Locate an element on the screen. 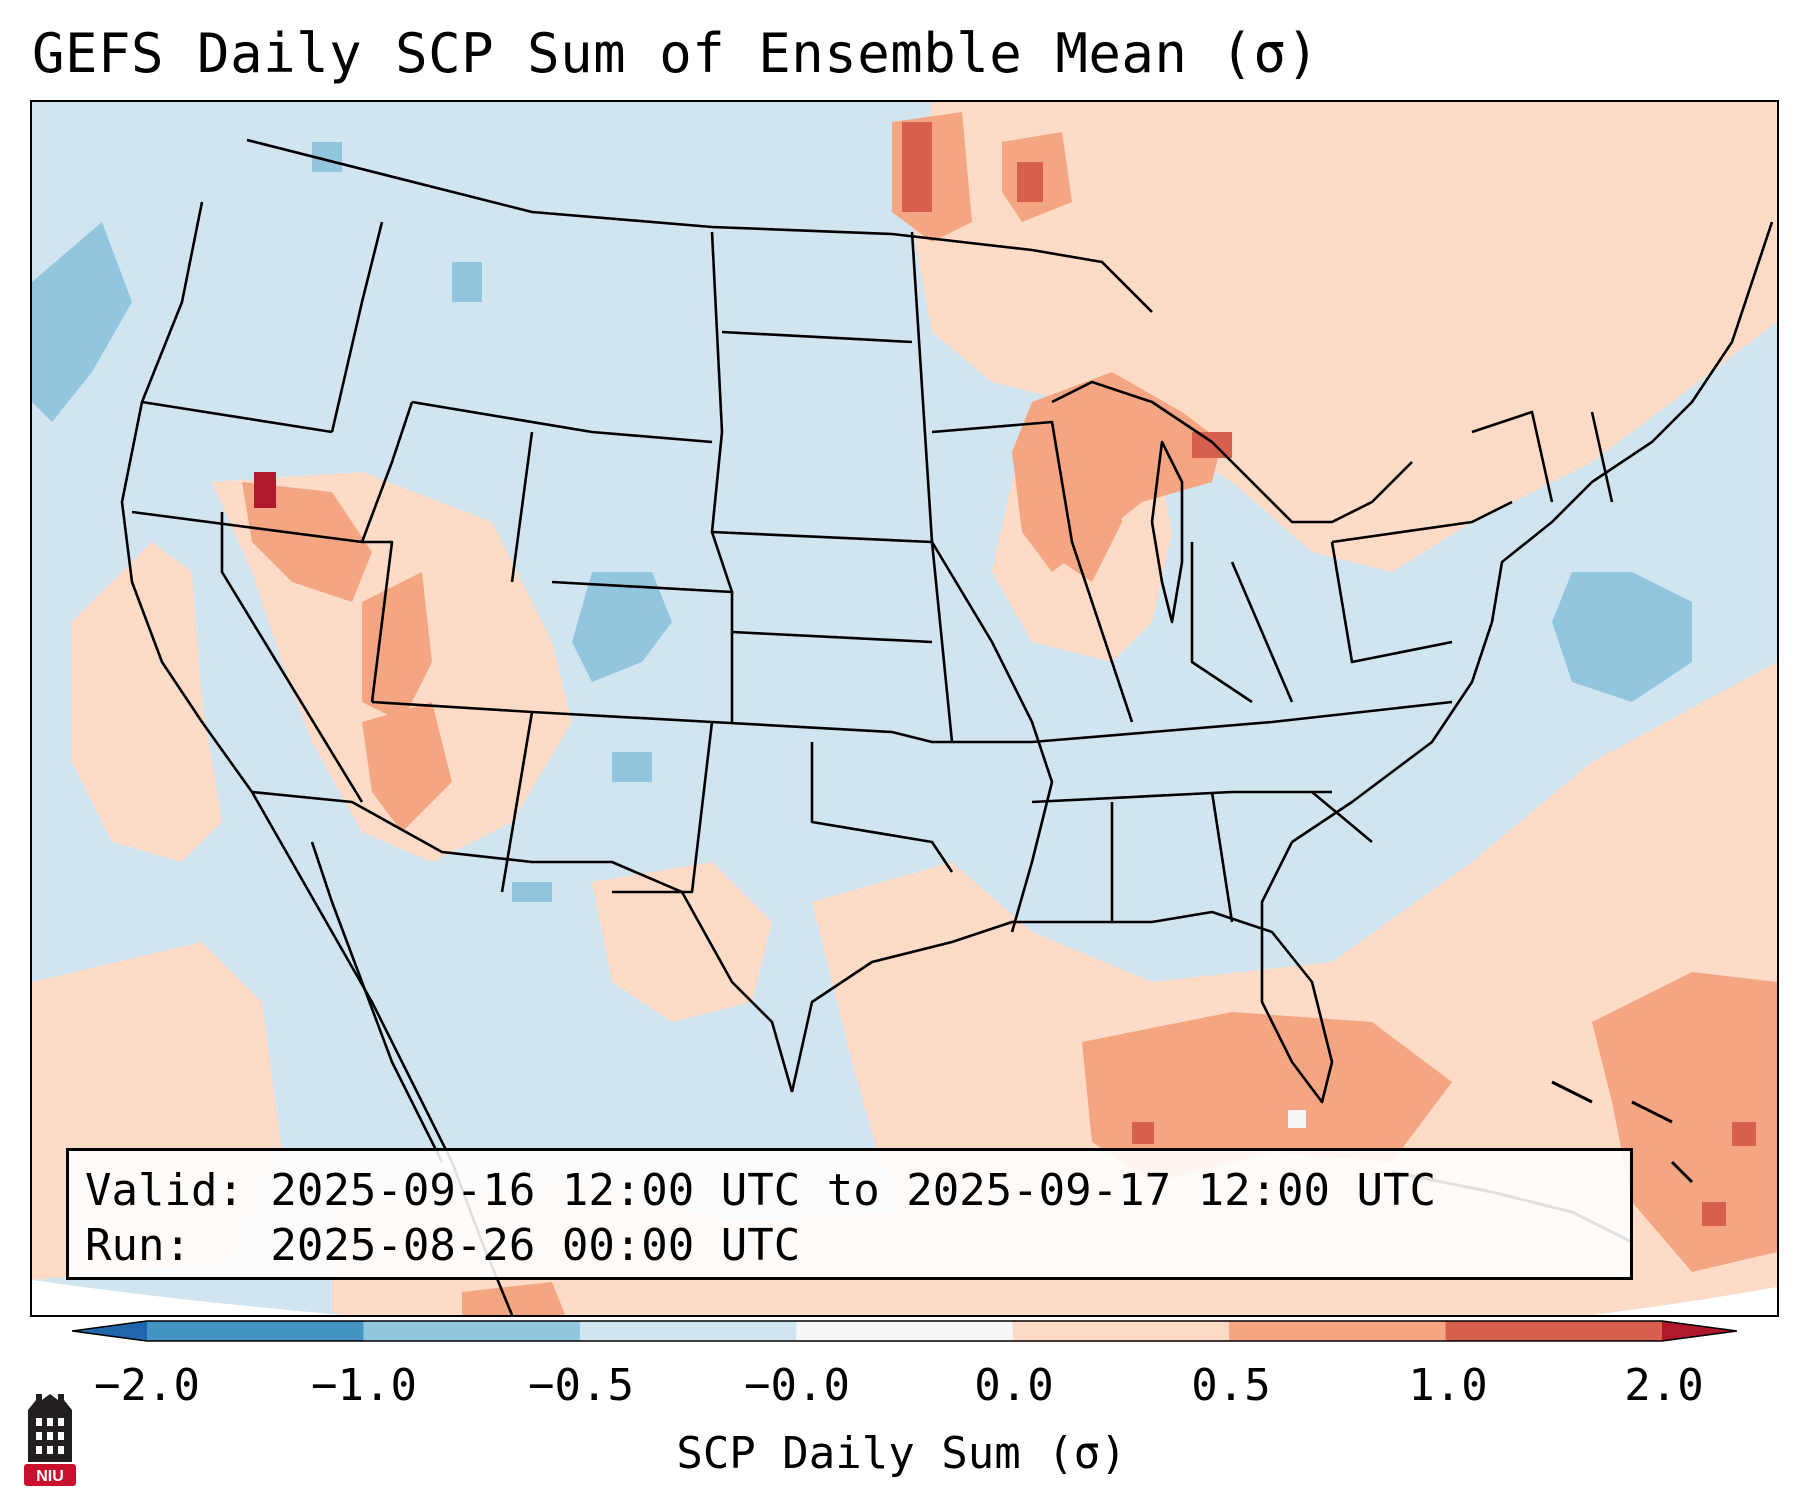  colorbar-label: SCP Daily Sum (σ) is located at coordinates (901, 1453).